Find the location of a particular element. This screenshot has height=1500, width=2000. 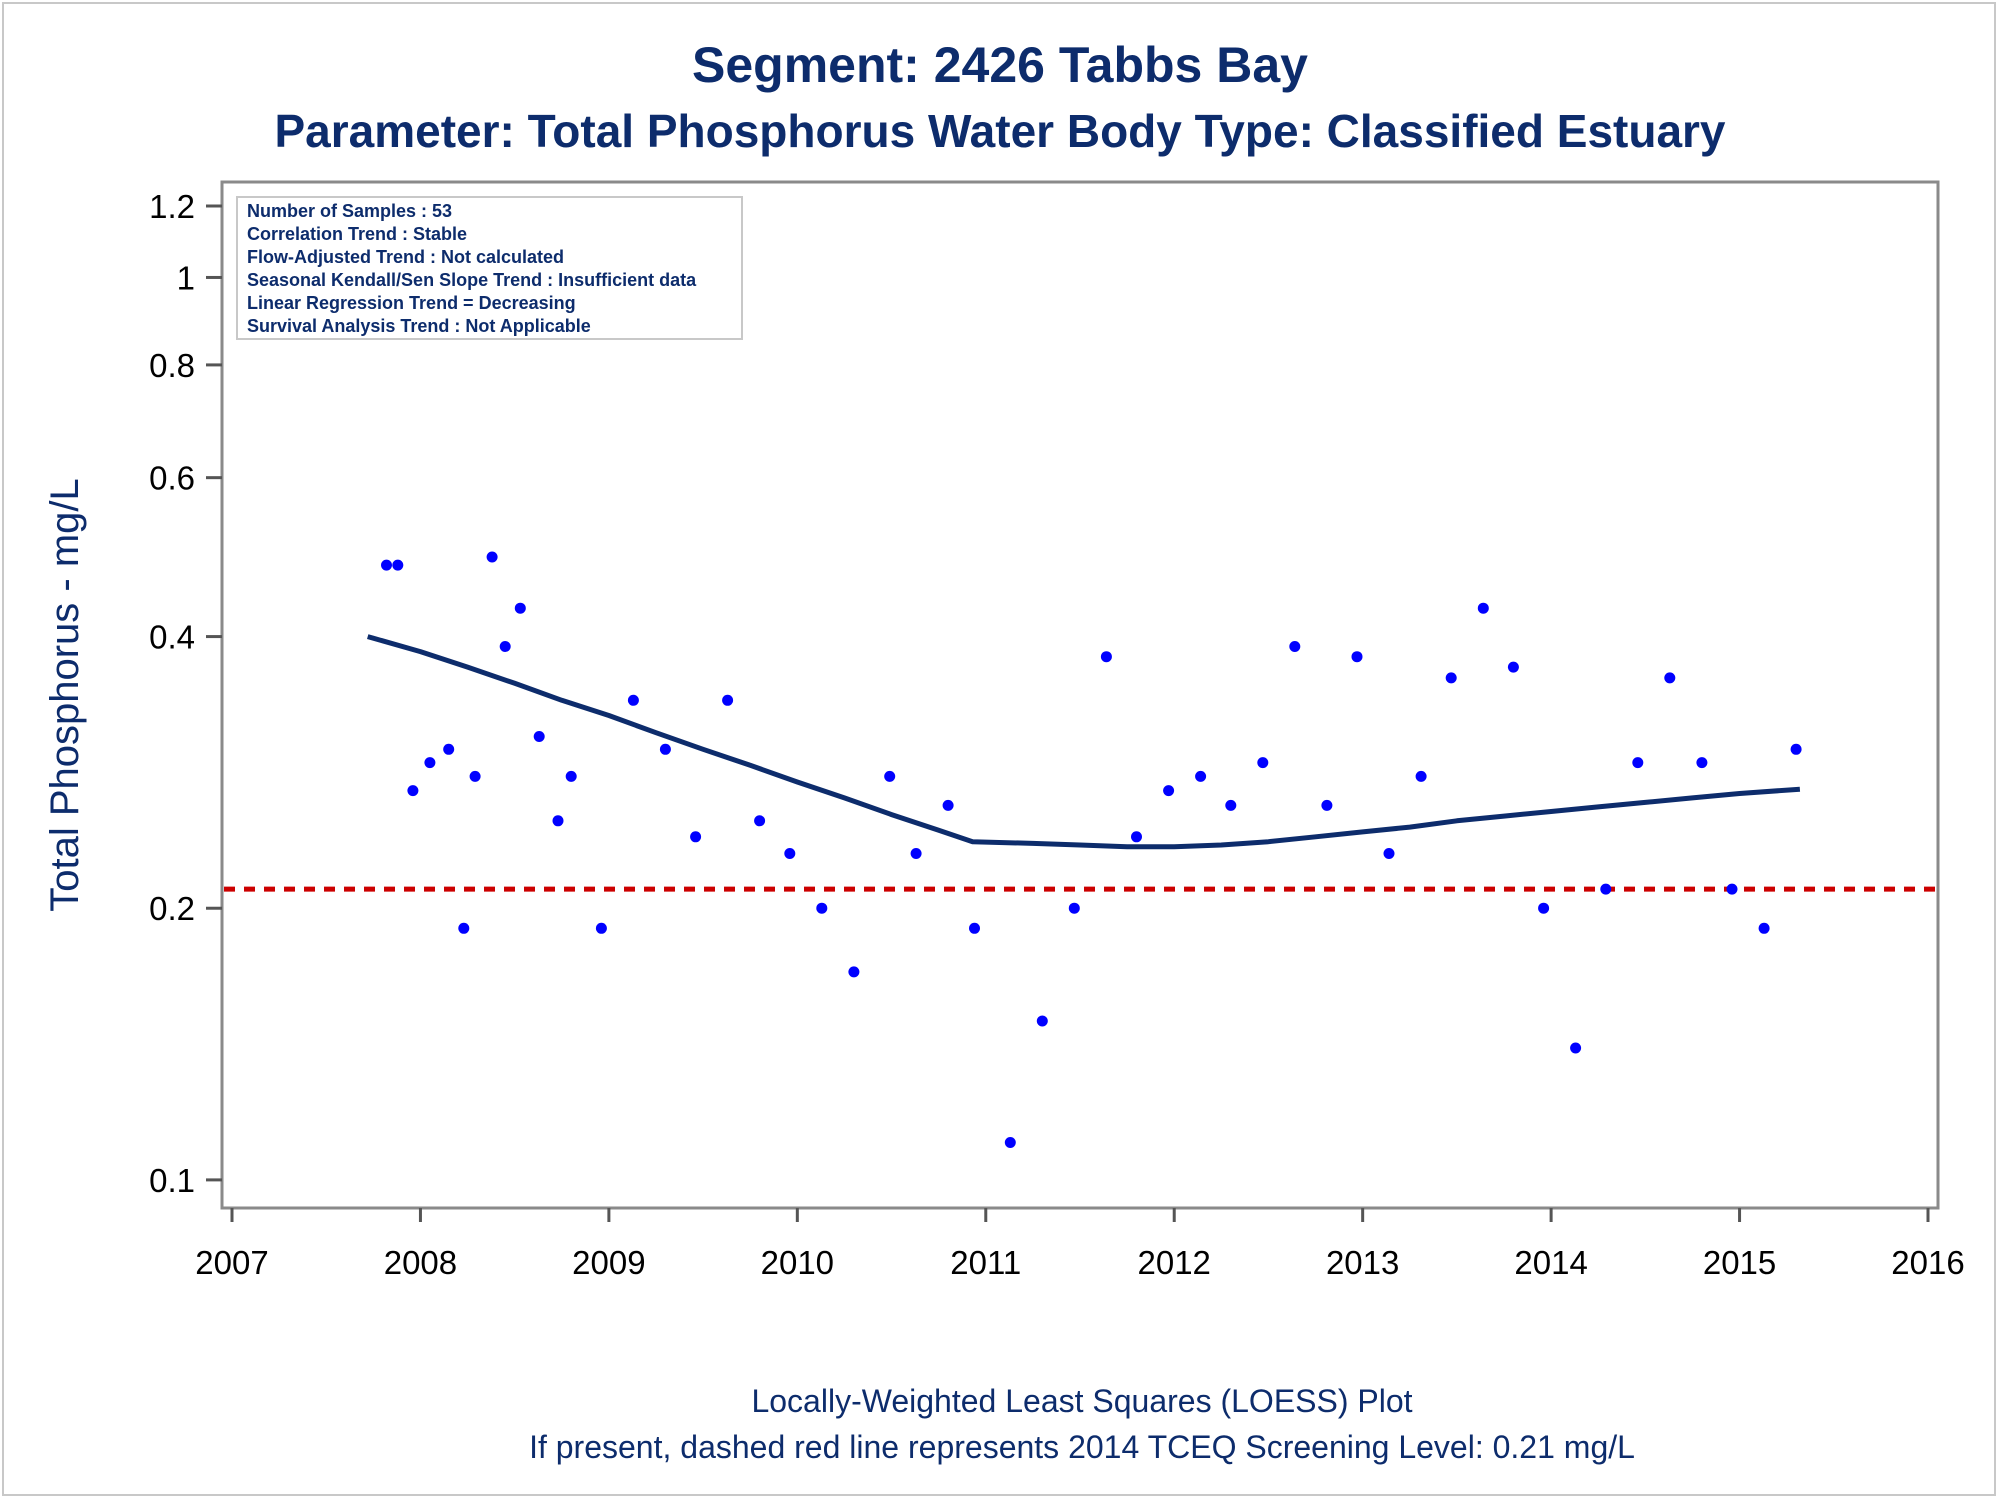

y-tick-label: 1 is located at coordinates (186, 277).